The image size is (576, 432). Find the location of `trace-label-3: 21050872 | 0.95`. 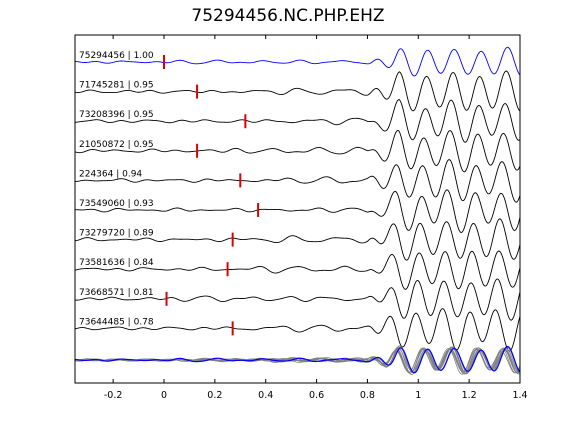

trace-label-3: 21050872 | 0.95 is located at coordinates (116, 145).